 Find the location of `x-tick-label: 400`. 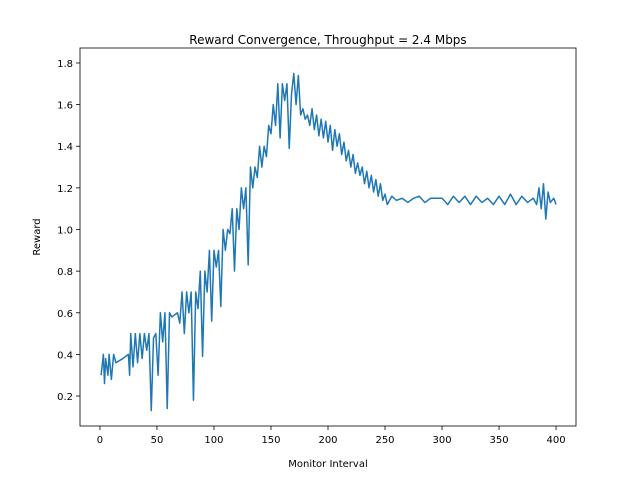

x-tick-label: 400 is located at coordinates (555, 440).